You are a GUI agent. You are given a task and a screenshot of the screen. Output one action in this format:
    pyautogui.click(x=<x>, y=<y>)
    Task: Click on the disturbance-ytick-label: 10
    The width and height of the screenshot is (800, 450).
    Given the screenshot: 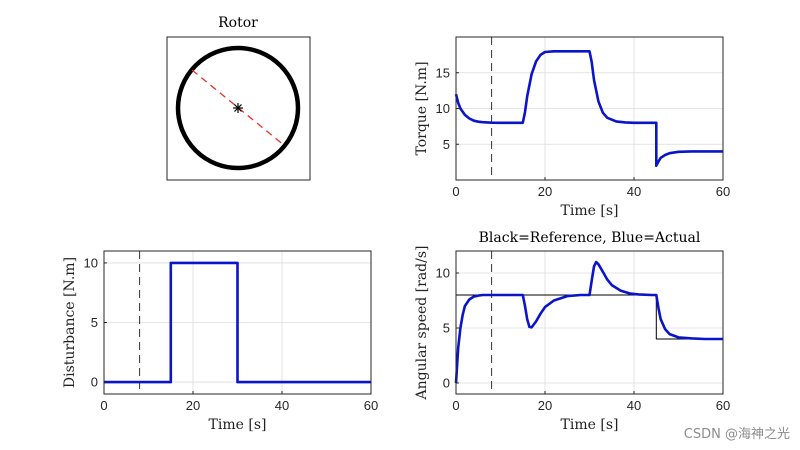 What is the action you would take?
    pyautogui.click(x=91, y=262)
    